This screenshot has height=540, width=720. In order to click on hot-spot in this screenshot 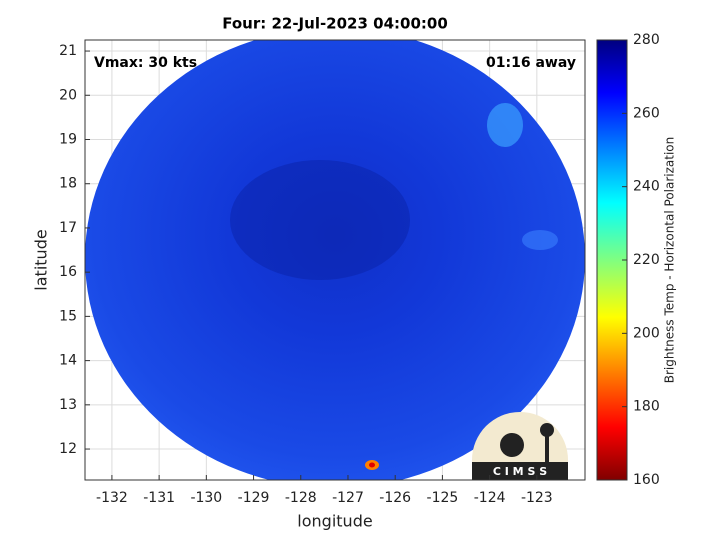, I will do `click(372, 465)`.